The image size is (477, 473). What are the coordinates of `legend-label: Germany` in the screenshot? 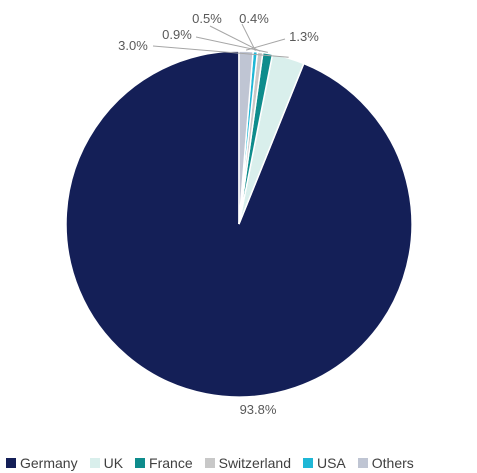 It's located at (49, 463).